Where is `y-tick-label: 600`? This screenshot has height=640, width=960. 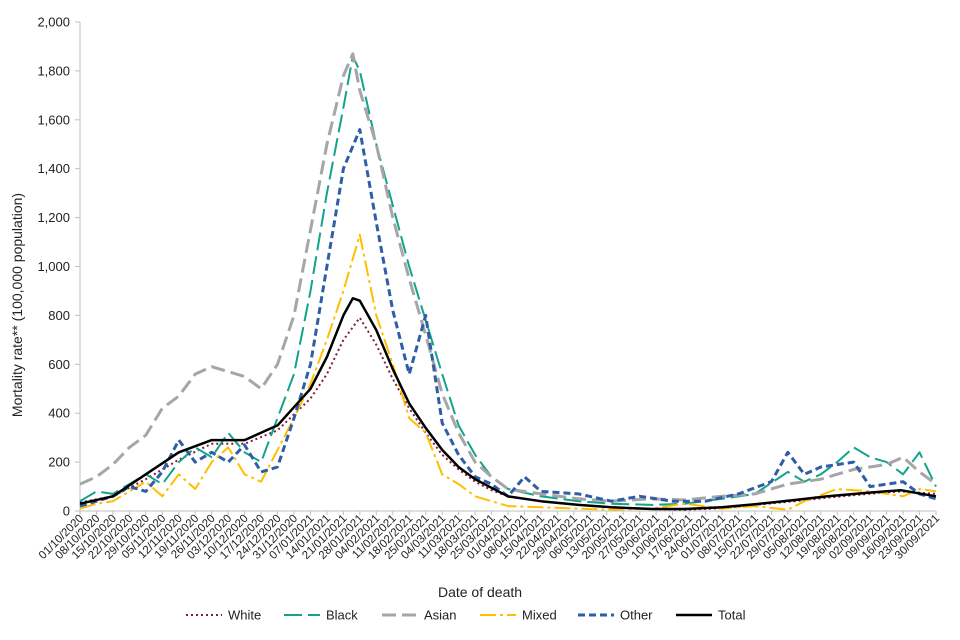 y-tick-label: 600 is located at coordinates (59, 364).